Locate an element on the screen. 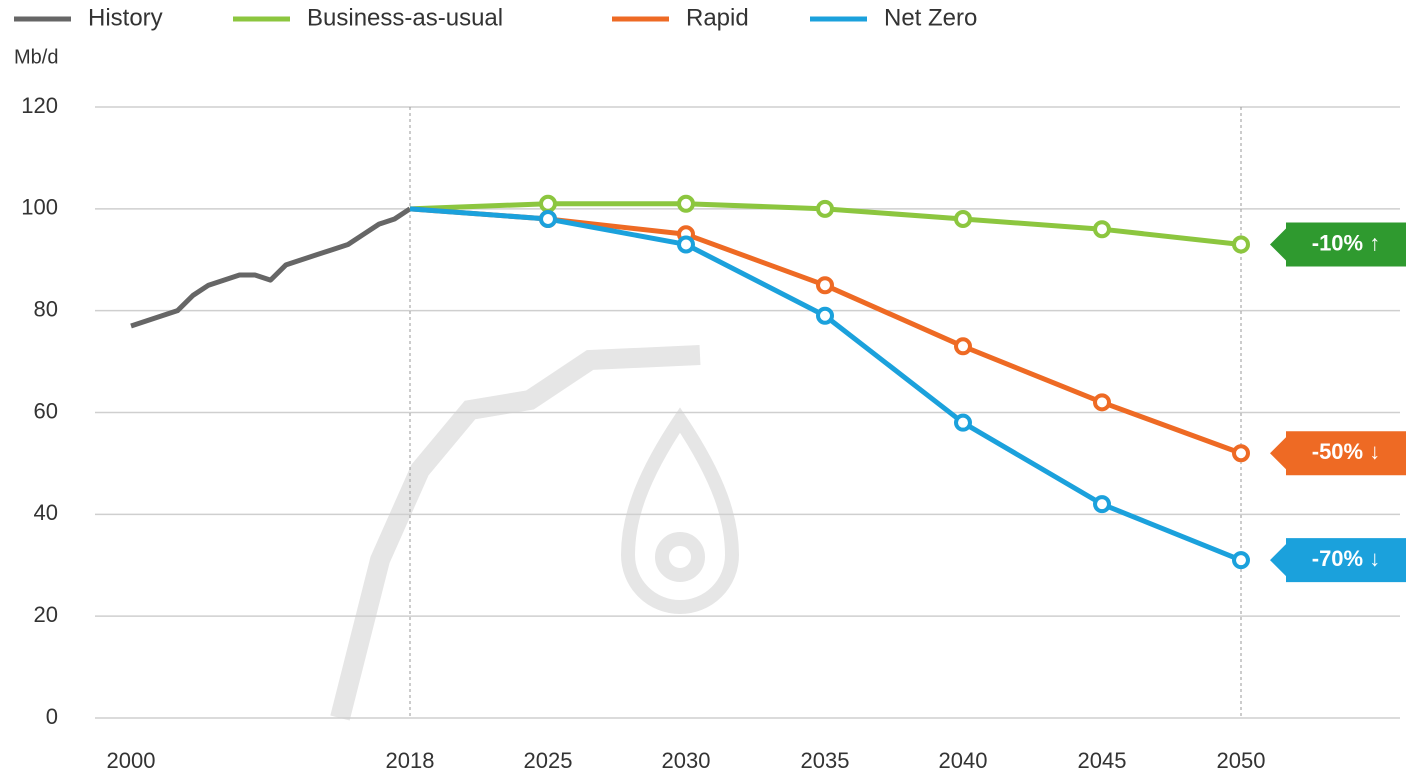 This screenshot has width=1406, height=774. x-tick-label: 2045 is located at coordinates (1102, 760).